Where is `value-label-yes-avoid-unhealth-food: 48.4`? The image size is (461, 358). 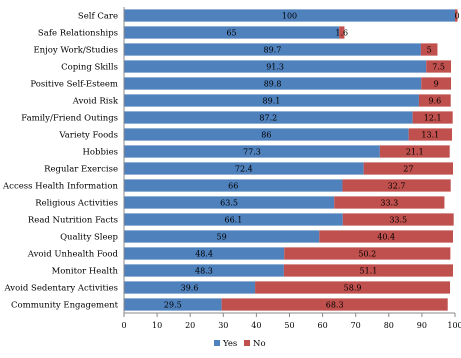 value-label-yes-avoid-unhealth-food: 48.4 is located at coordinates (204, 254).